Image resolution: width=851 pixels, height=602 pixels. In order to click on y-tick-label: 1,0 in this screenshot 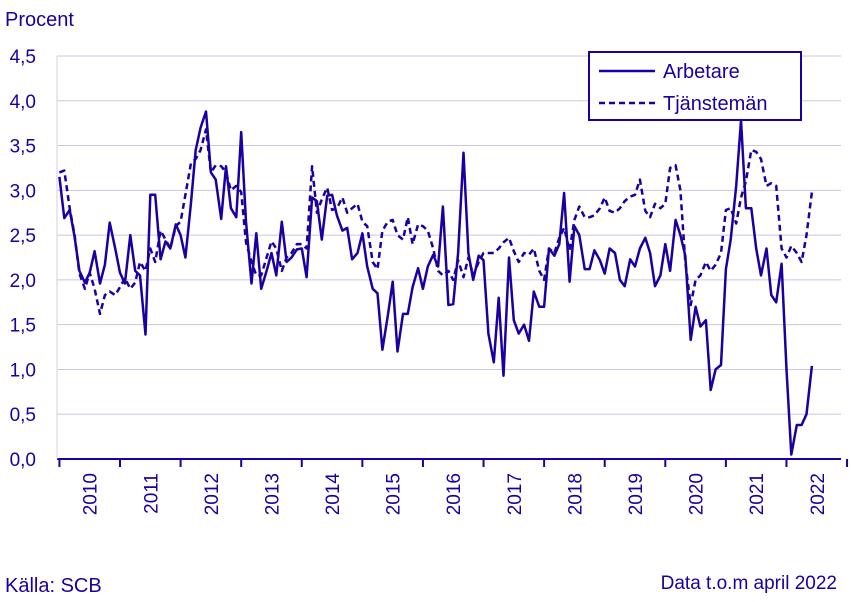, I will do `click(23, 370)`.